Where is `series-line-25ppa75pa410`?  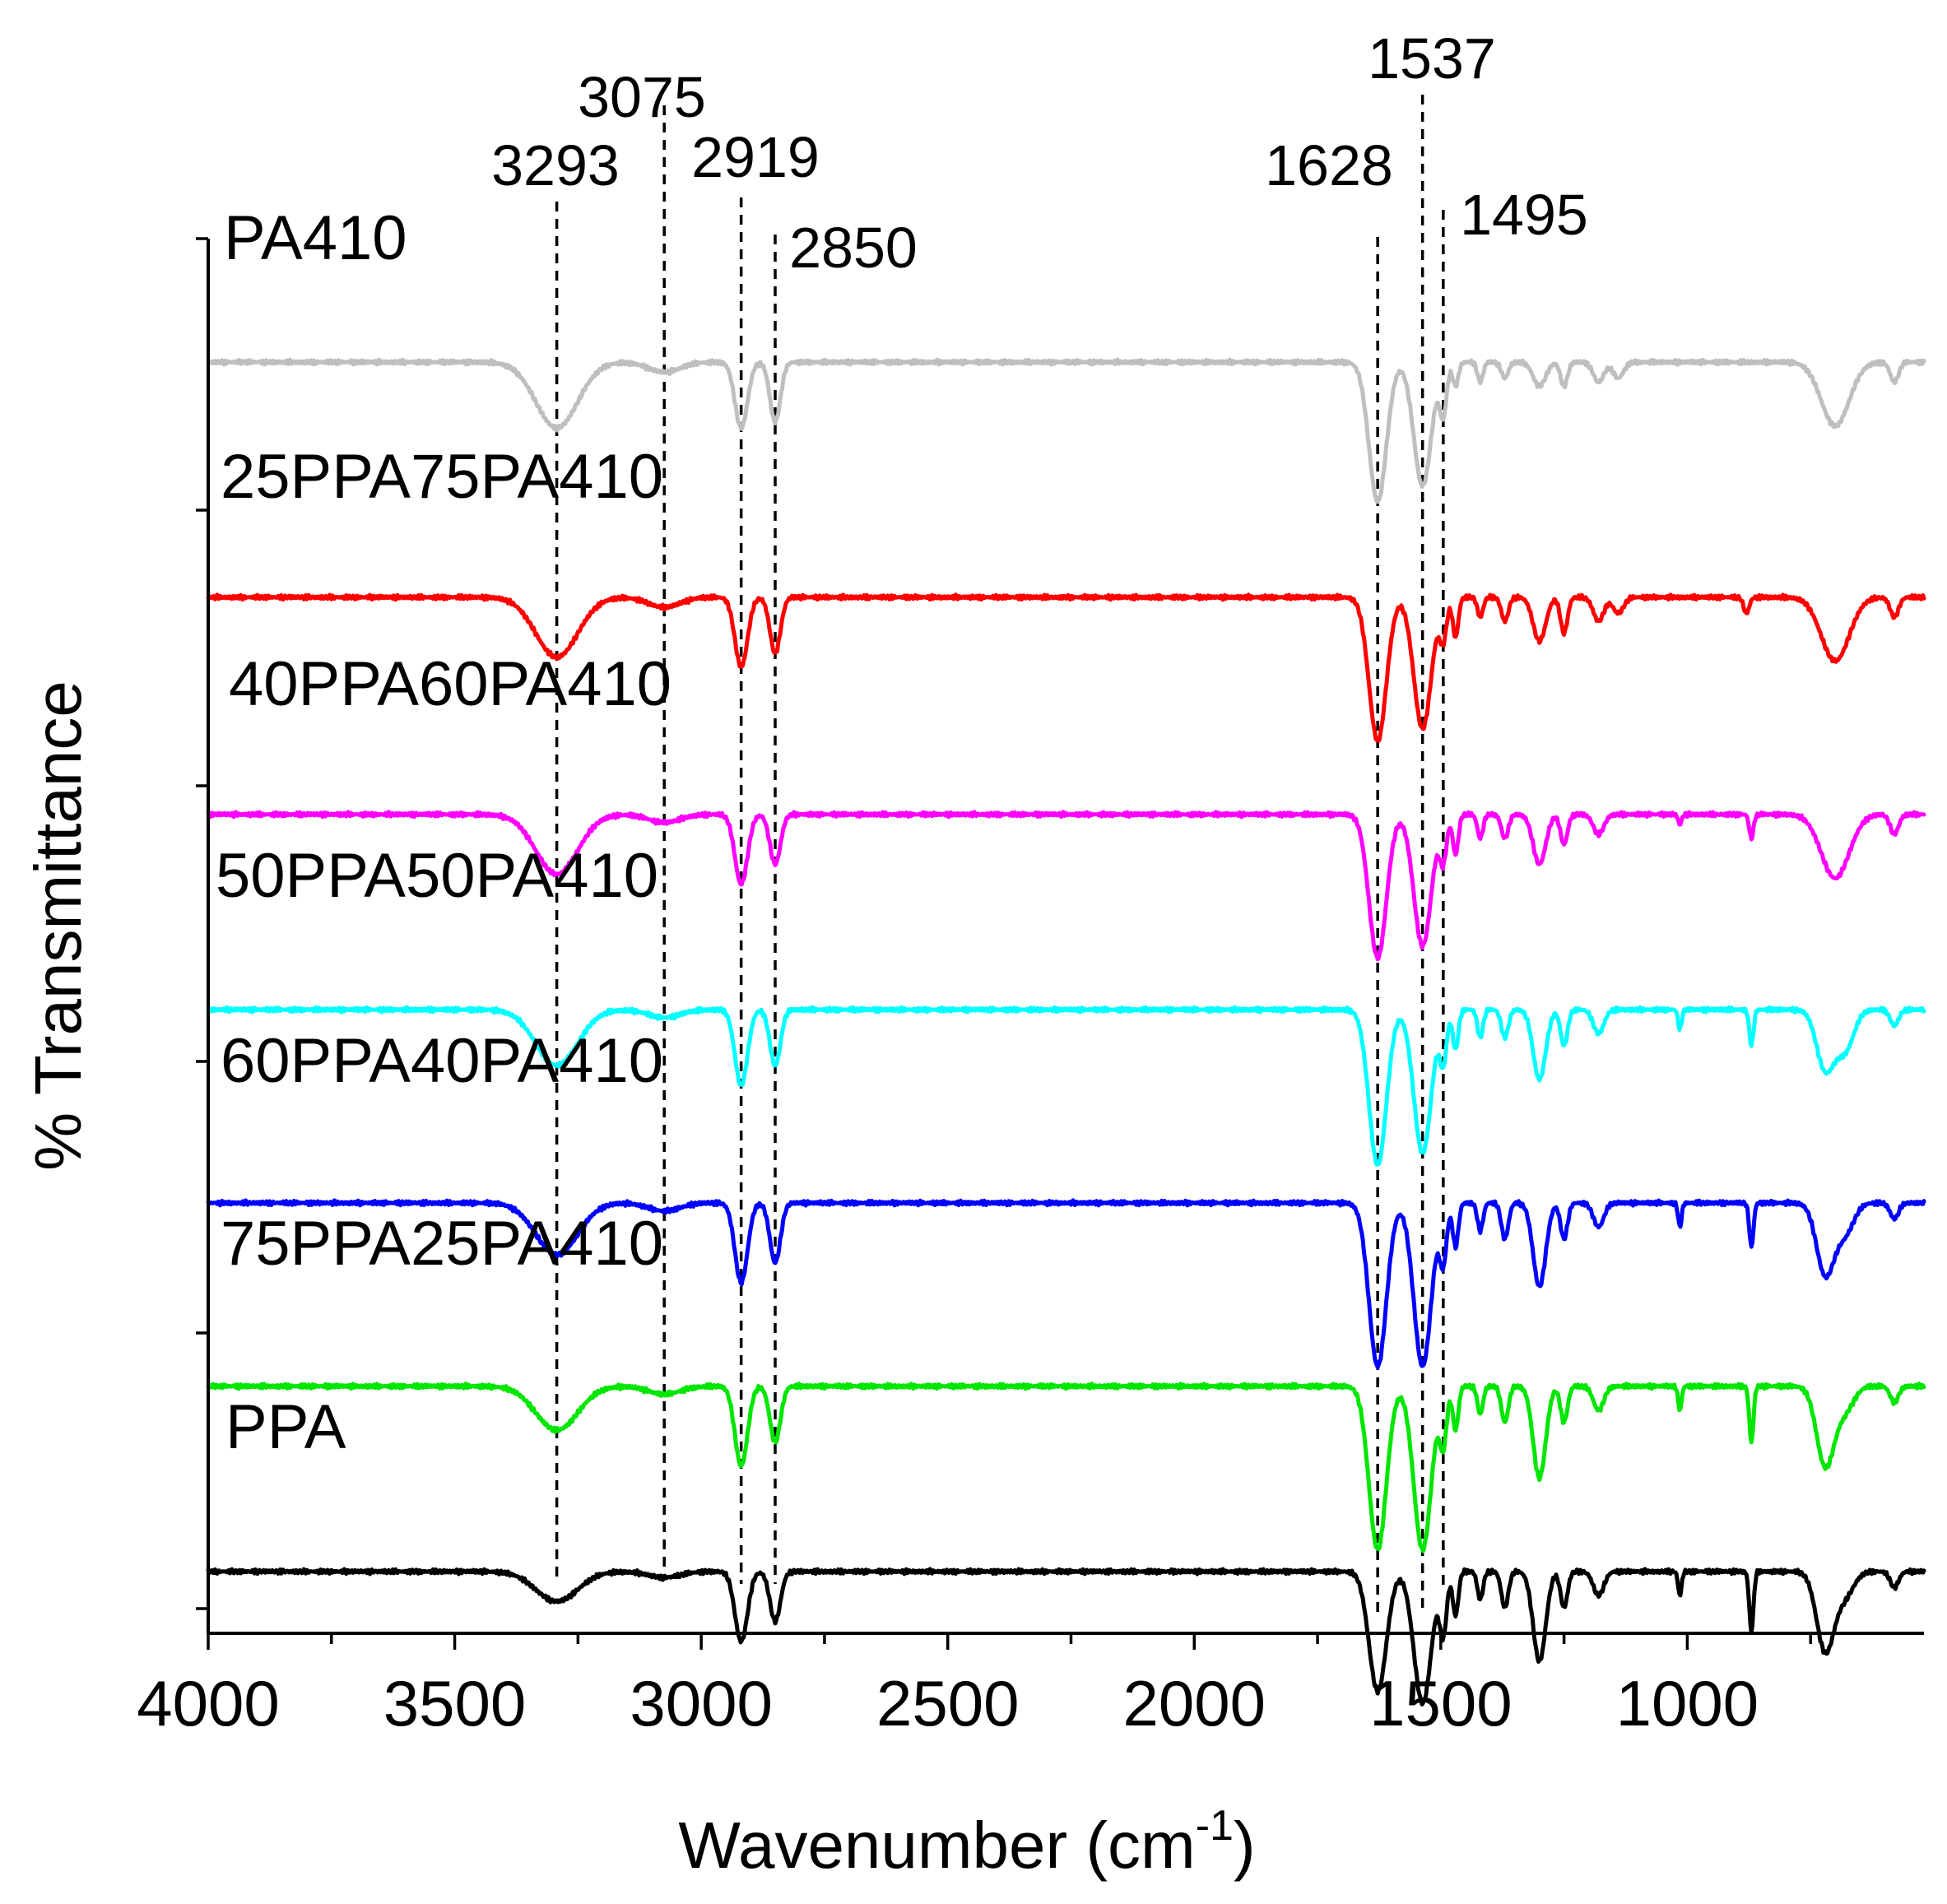
series-line-25ppa75pa410 is located at coordinates (1066, 667).